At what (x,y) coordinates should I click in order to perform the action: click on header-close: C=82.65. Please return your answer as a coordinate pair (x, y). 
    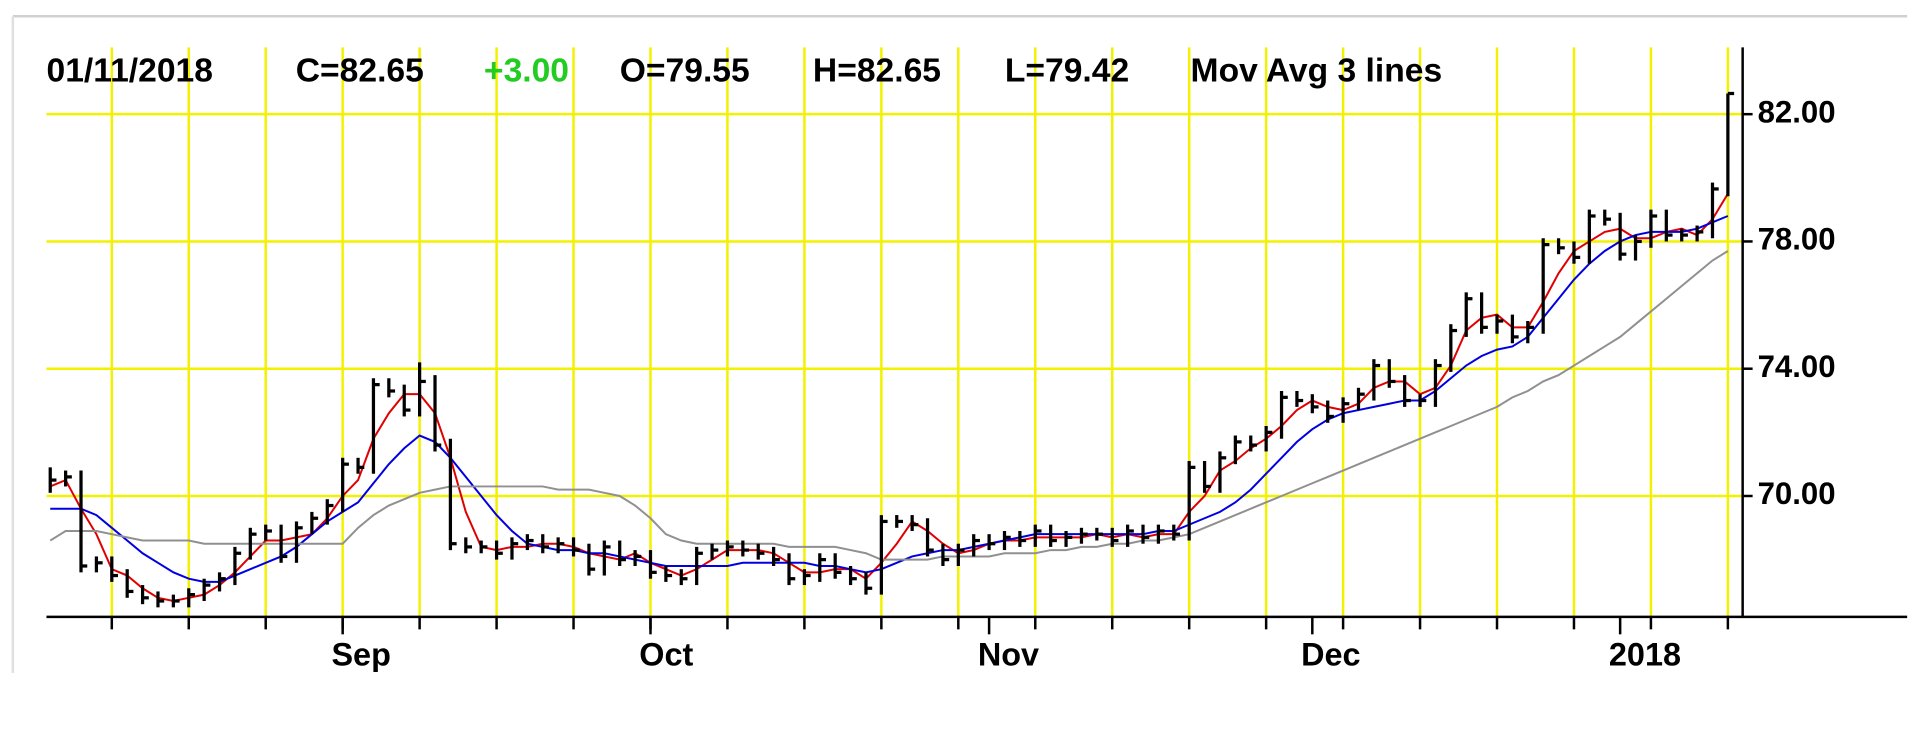
    Looking at the image, I should click on (360, 70).